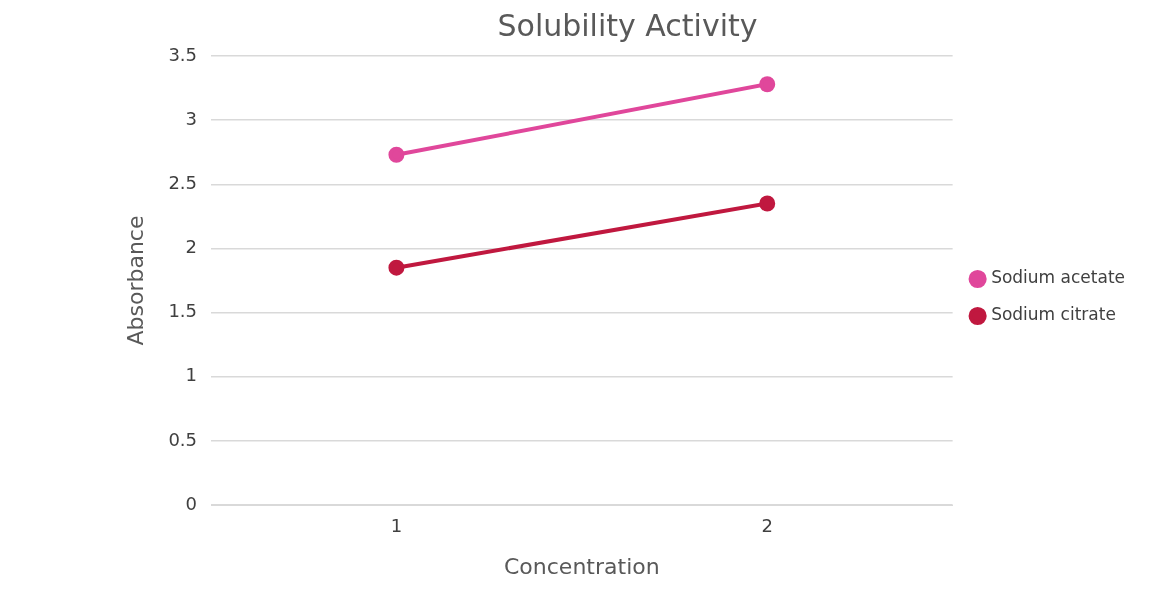 This screenshot has width=1155, height=605. Describe the element at coordinates (183, 439) in the screenshot. I see `y-tick-label: 0.5` at that location.